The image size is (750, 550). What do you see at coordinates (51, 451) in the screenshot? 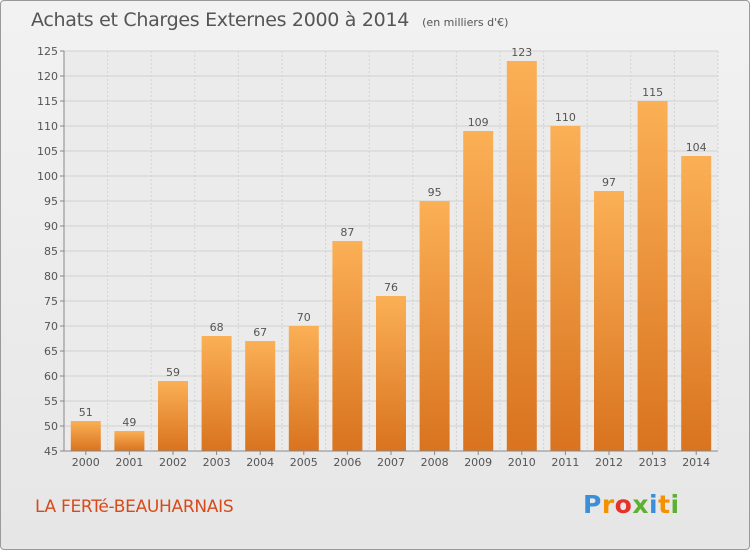
I see `y-tick-label: 45` at bounding box center [51, 451].